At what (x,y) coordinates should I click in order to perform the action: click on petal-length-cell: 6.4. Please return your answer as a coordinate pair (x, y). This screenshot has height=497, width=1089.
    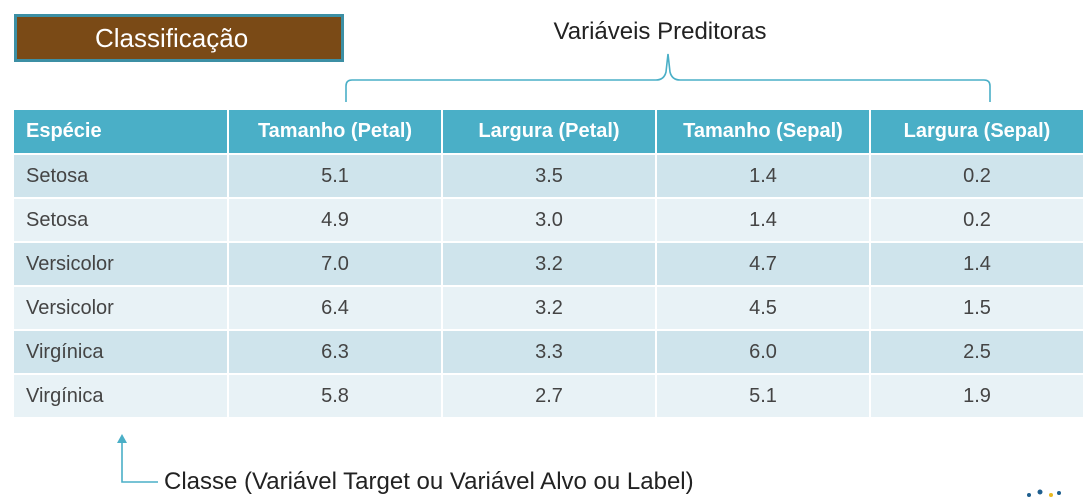
    Looking at the image, I should click on (335, 308).